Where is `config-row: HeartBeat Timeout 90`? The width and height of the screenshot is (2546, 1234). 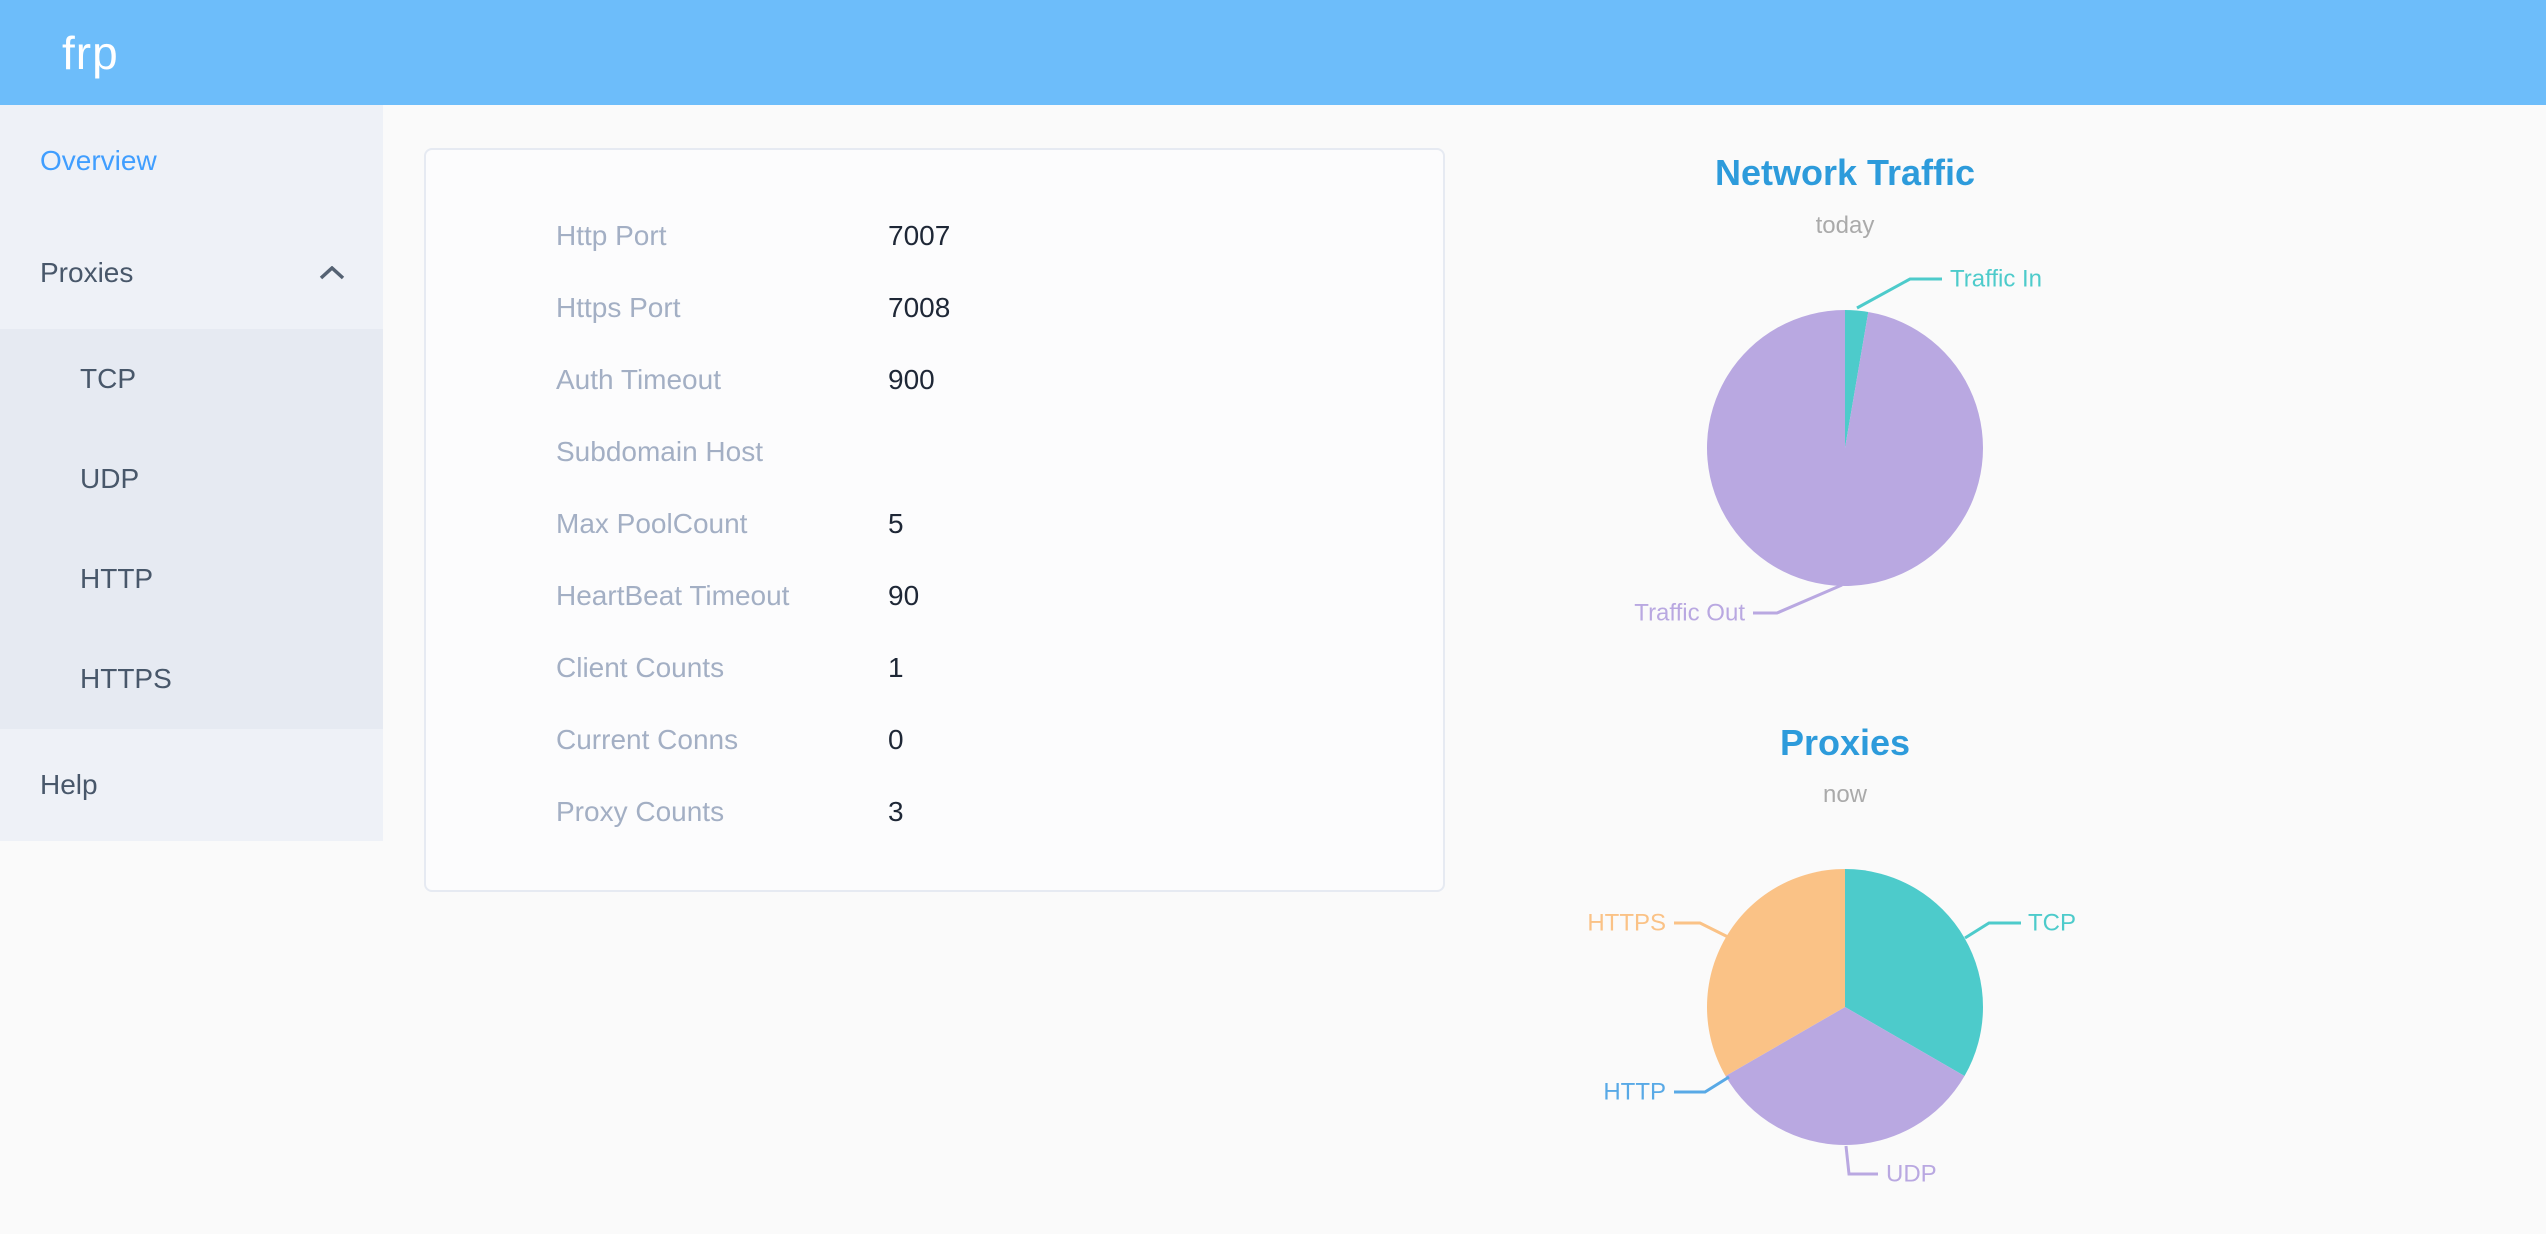
config-row: HeartBeat Timeout 90 is located at coordinates (934, 596).